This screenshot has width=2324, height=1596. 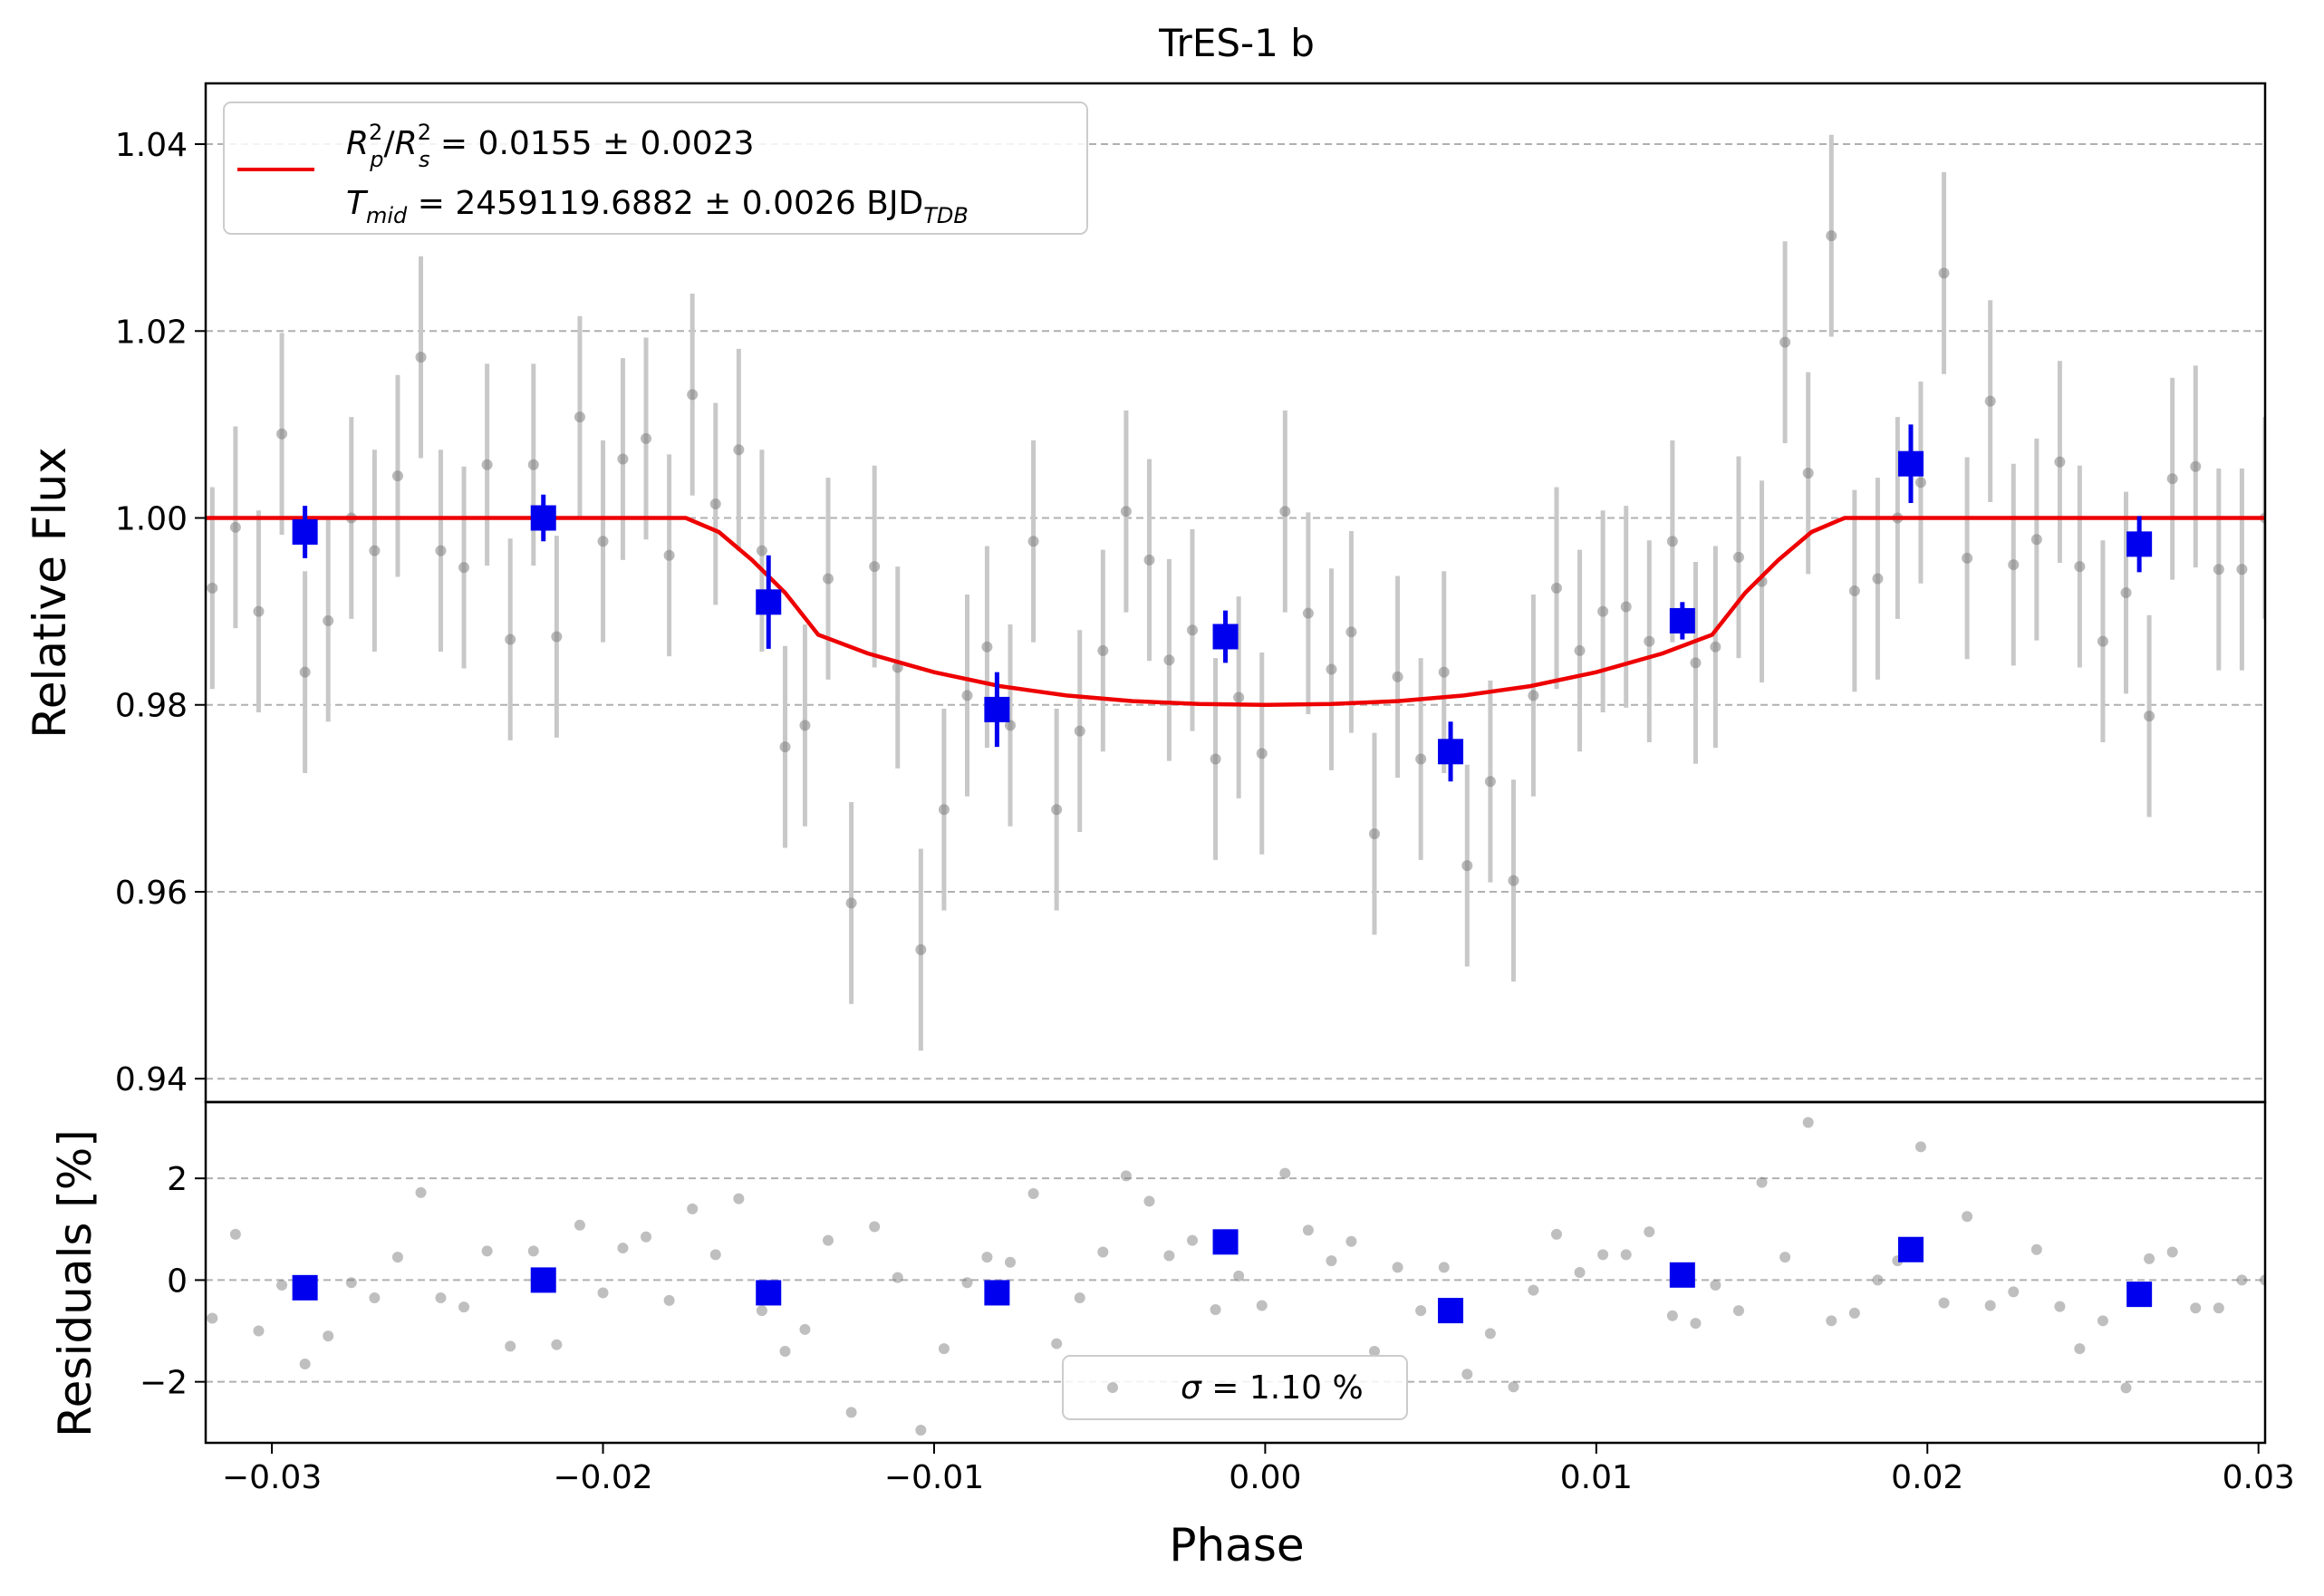 What do you see at coordinates (151, 1079) in the screenshot?
I see `main-ytick-label: 0.94` at bounding box center [151, 1079].